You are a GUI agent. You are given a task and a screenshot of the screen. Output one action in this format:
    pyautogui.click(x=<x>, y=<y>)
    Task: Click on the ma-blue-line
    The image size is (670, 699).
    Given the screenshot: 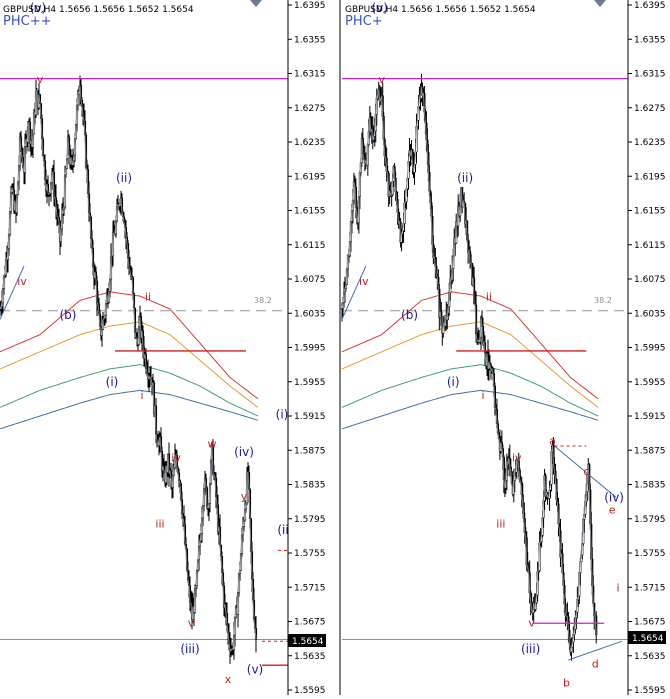 What is the action you would take?
    pyautogui.click(x=470, y=409)
    